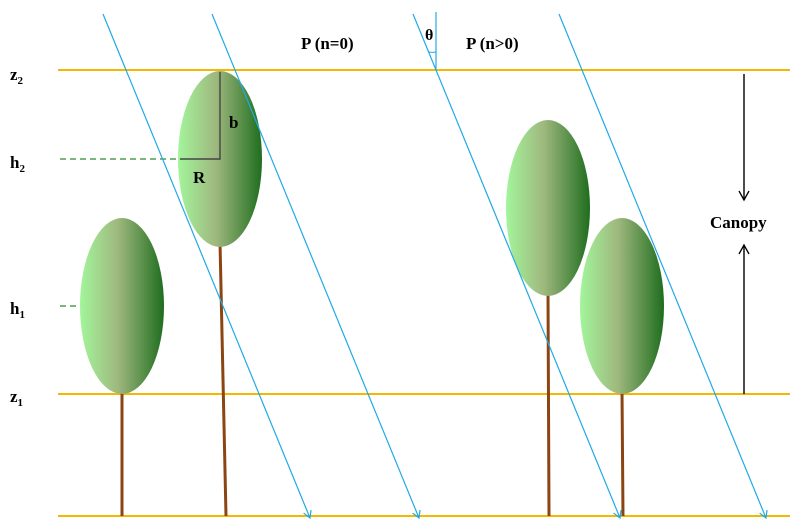 The height and width of the screenshot is (525, 796). Describe the element at coordinates (233, 122) in the screenshot. I see `b-label: b` at that location.